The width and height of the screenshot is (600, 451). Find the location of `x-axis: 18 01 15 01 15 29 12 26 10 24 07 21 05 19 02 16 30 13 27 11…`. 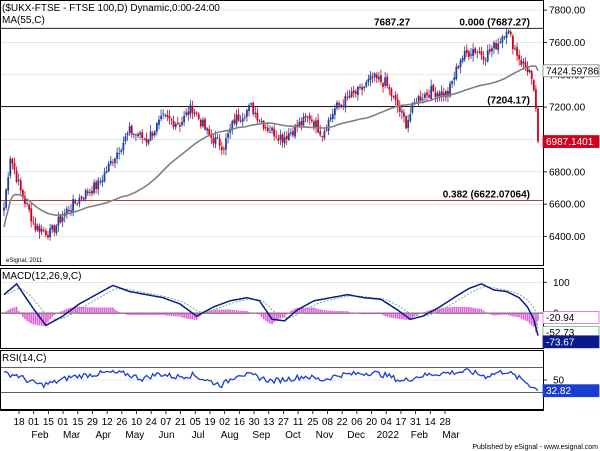

x-axis: 18 01 15 01 15 29 12 26 10 24 07 21 05 19 02 16 30 13 27 11… is located at coordinates (272, 425).